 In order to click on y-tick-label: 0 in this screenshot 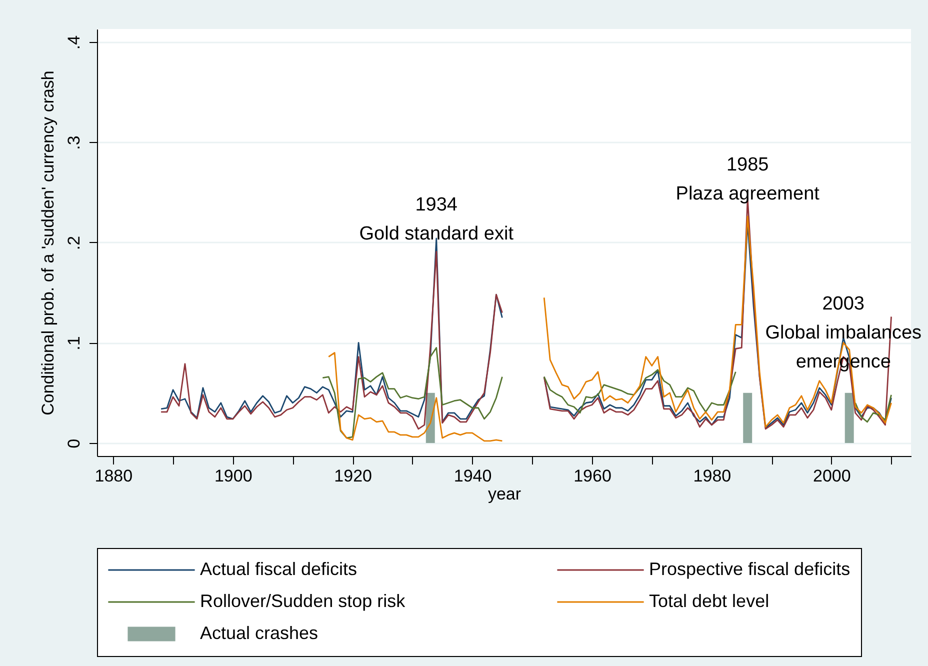, I will do `click(74, 443)`.